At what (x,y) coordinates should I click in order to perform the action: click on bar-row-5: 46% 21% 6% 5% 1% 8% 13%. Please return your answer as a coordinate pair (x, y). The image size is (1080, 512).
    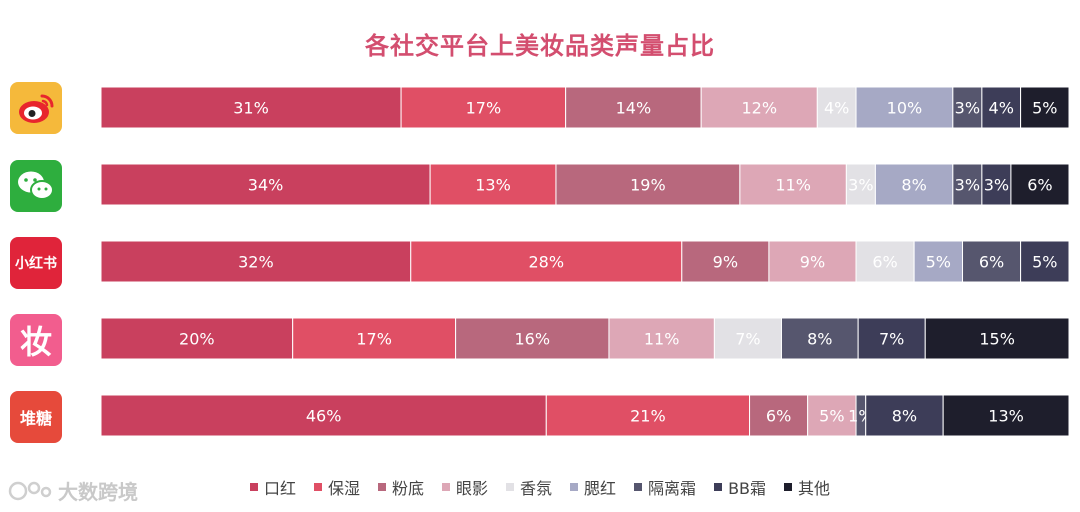
    Looking at the image, I should click on (585, 415).